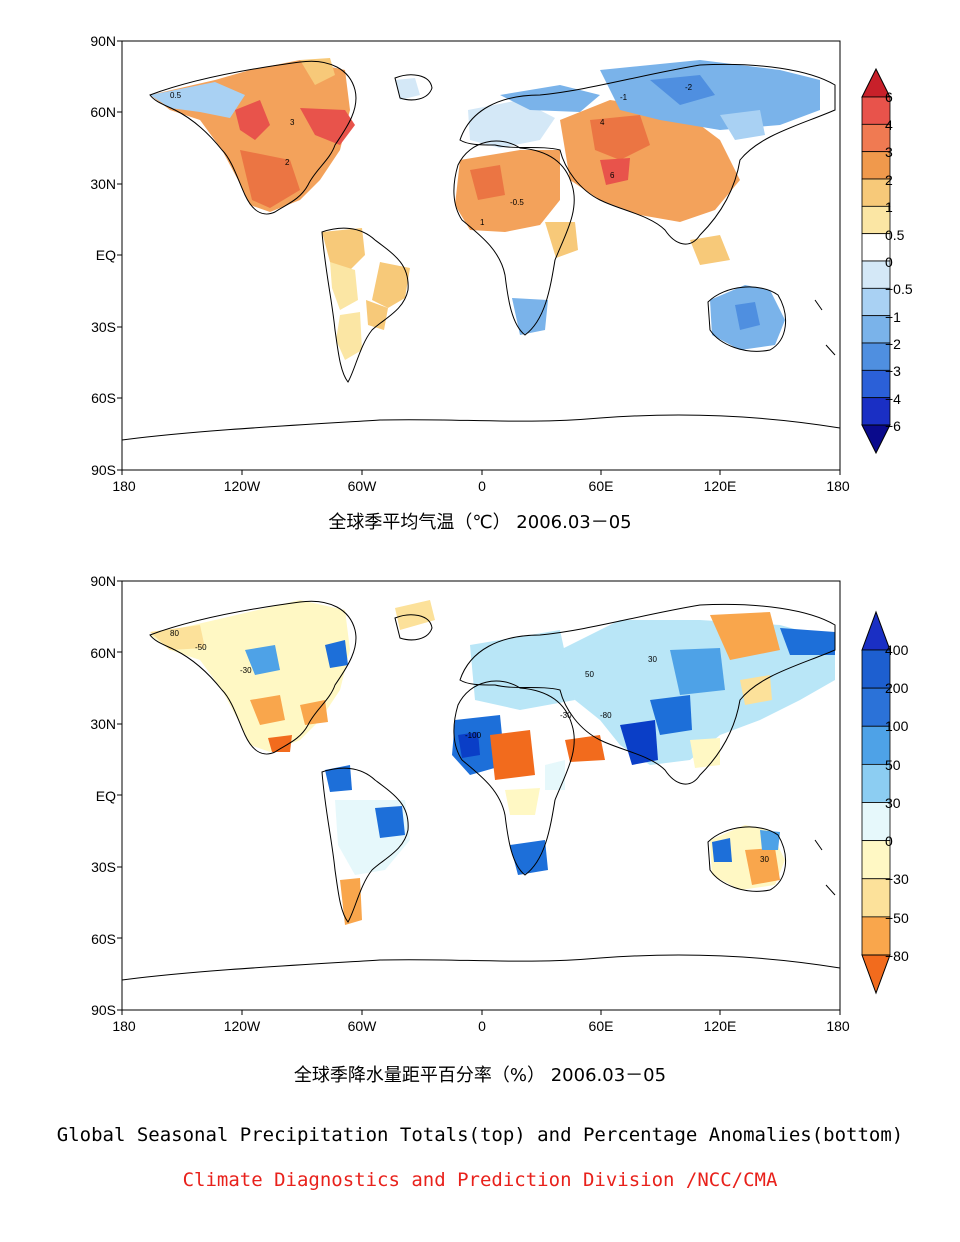  Describe the element at coordinates (893, 371) in the screenshot. I see `legend-label: −3` at that location.